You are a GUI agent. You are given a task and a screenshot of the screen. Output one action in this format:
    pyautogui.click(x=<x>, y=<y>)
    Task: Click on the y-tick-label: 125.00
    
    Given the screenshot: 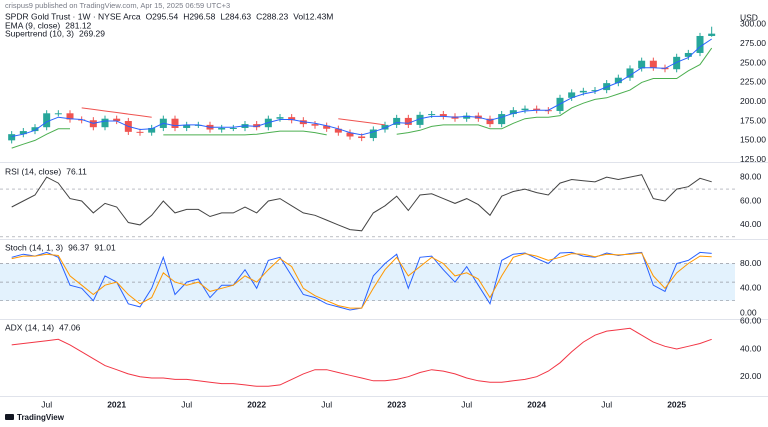 What is the action you would take?
    pyautogui.click(x=753, y=159)
    